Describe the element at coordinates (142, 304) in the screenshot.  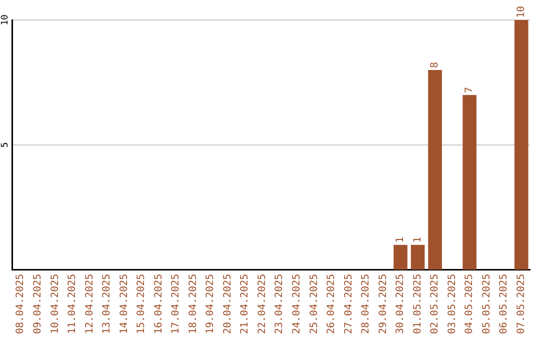
I see `x-tick-label: 15.04.2025` at that location.